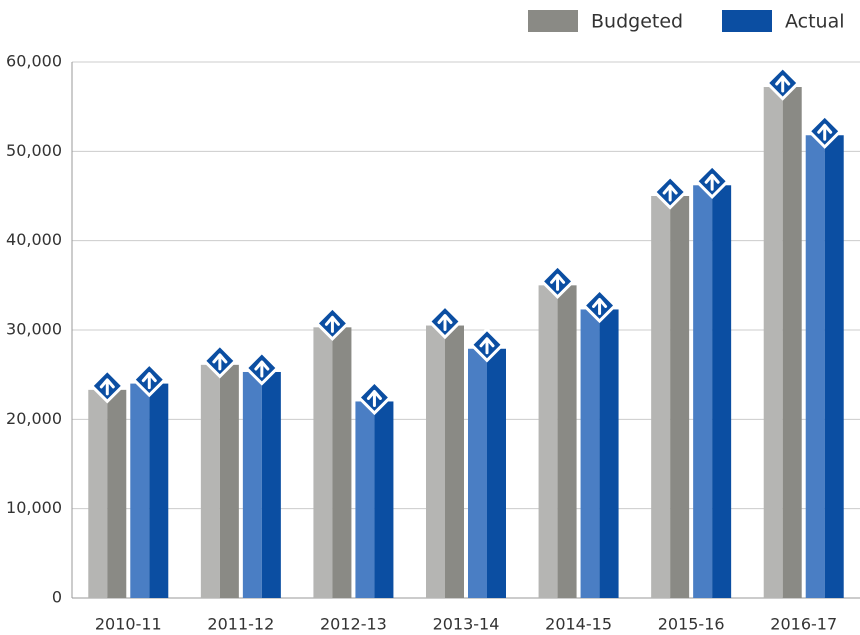  What do you see at coordinates (240, 624) in the screenshot?
I see `x-tick-label: 2011-12` at bounding box center [240, 624].